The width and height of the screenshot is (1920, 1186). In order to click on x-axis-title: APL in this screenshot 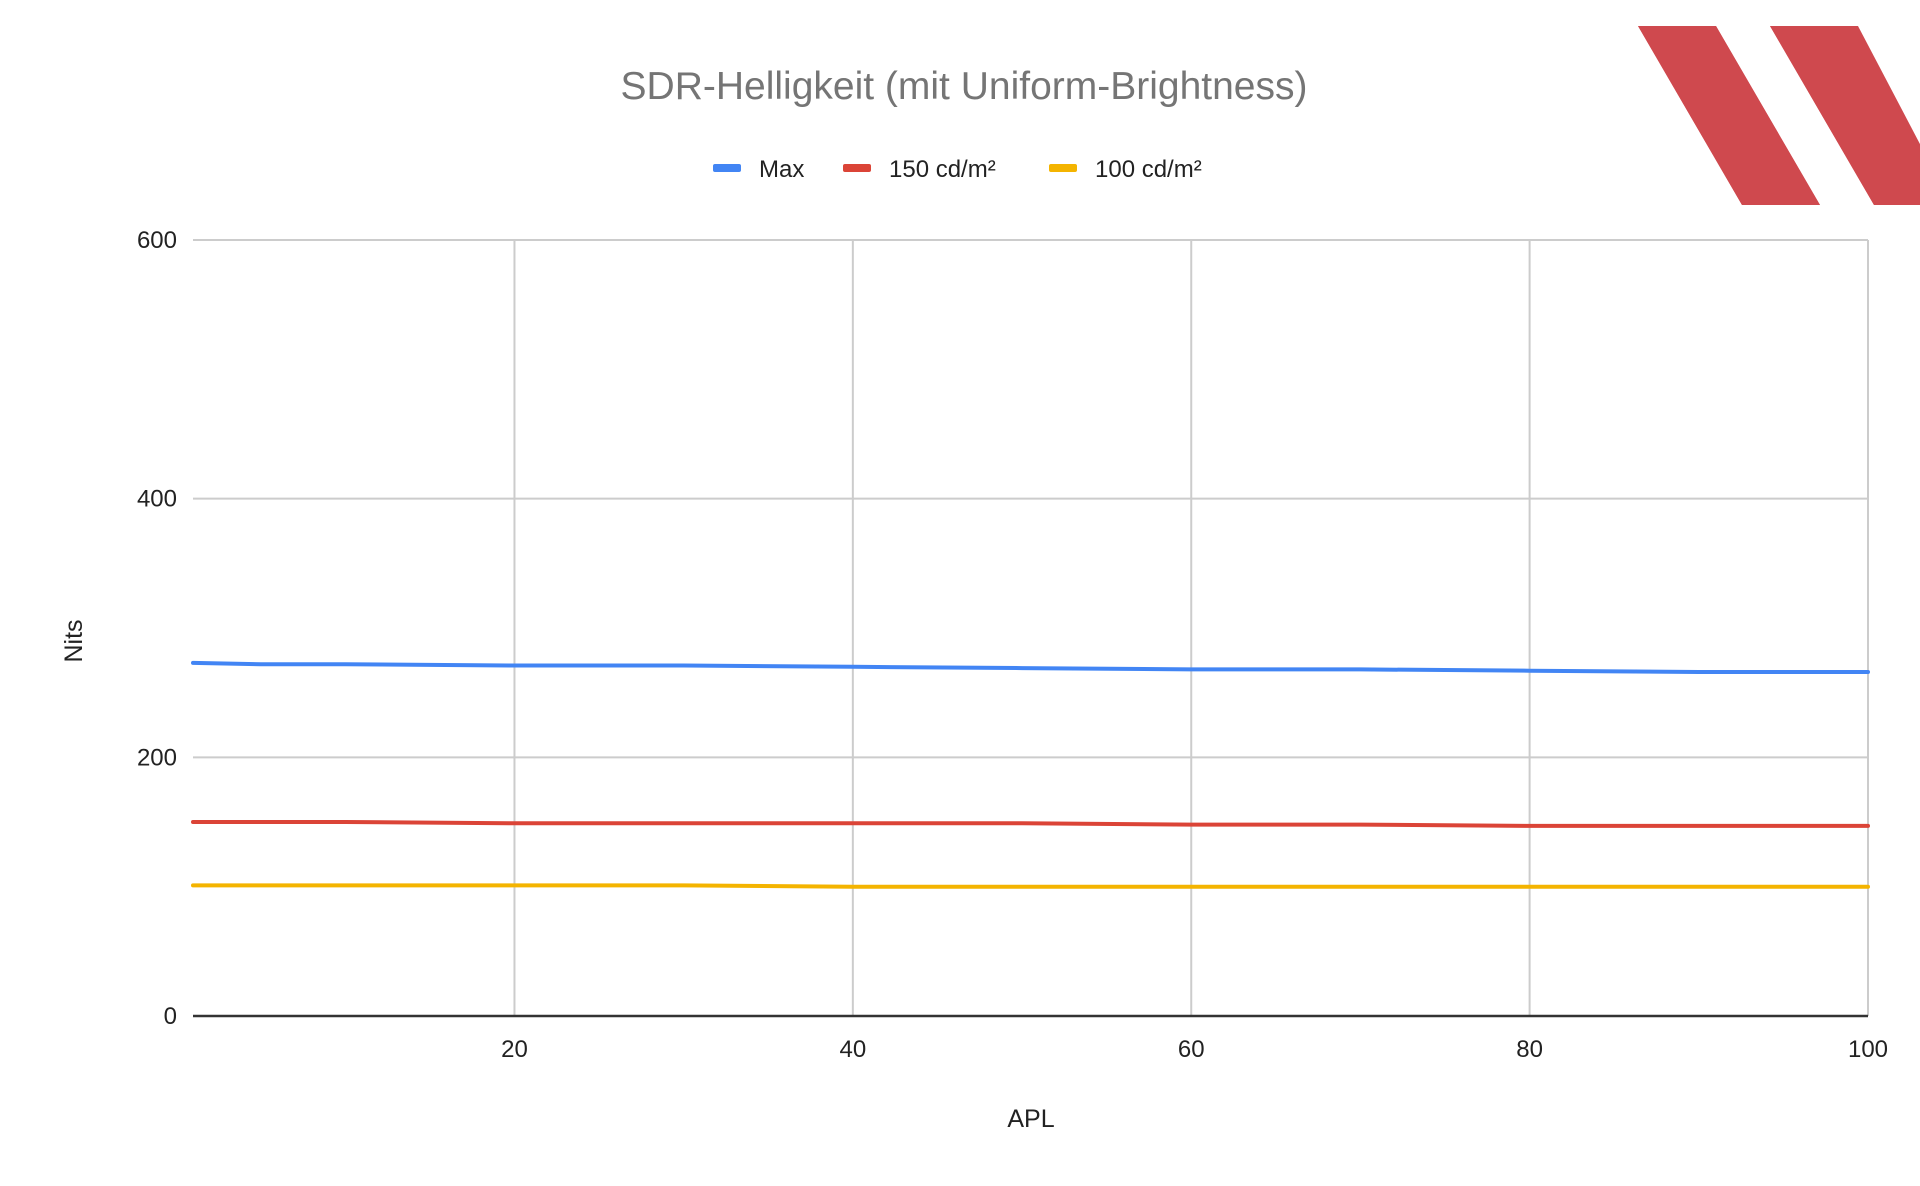, I will do `click(1030, 1119)`.